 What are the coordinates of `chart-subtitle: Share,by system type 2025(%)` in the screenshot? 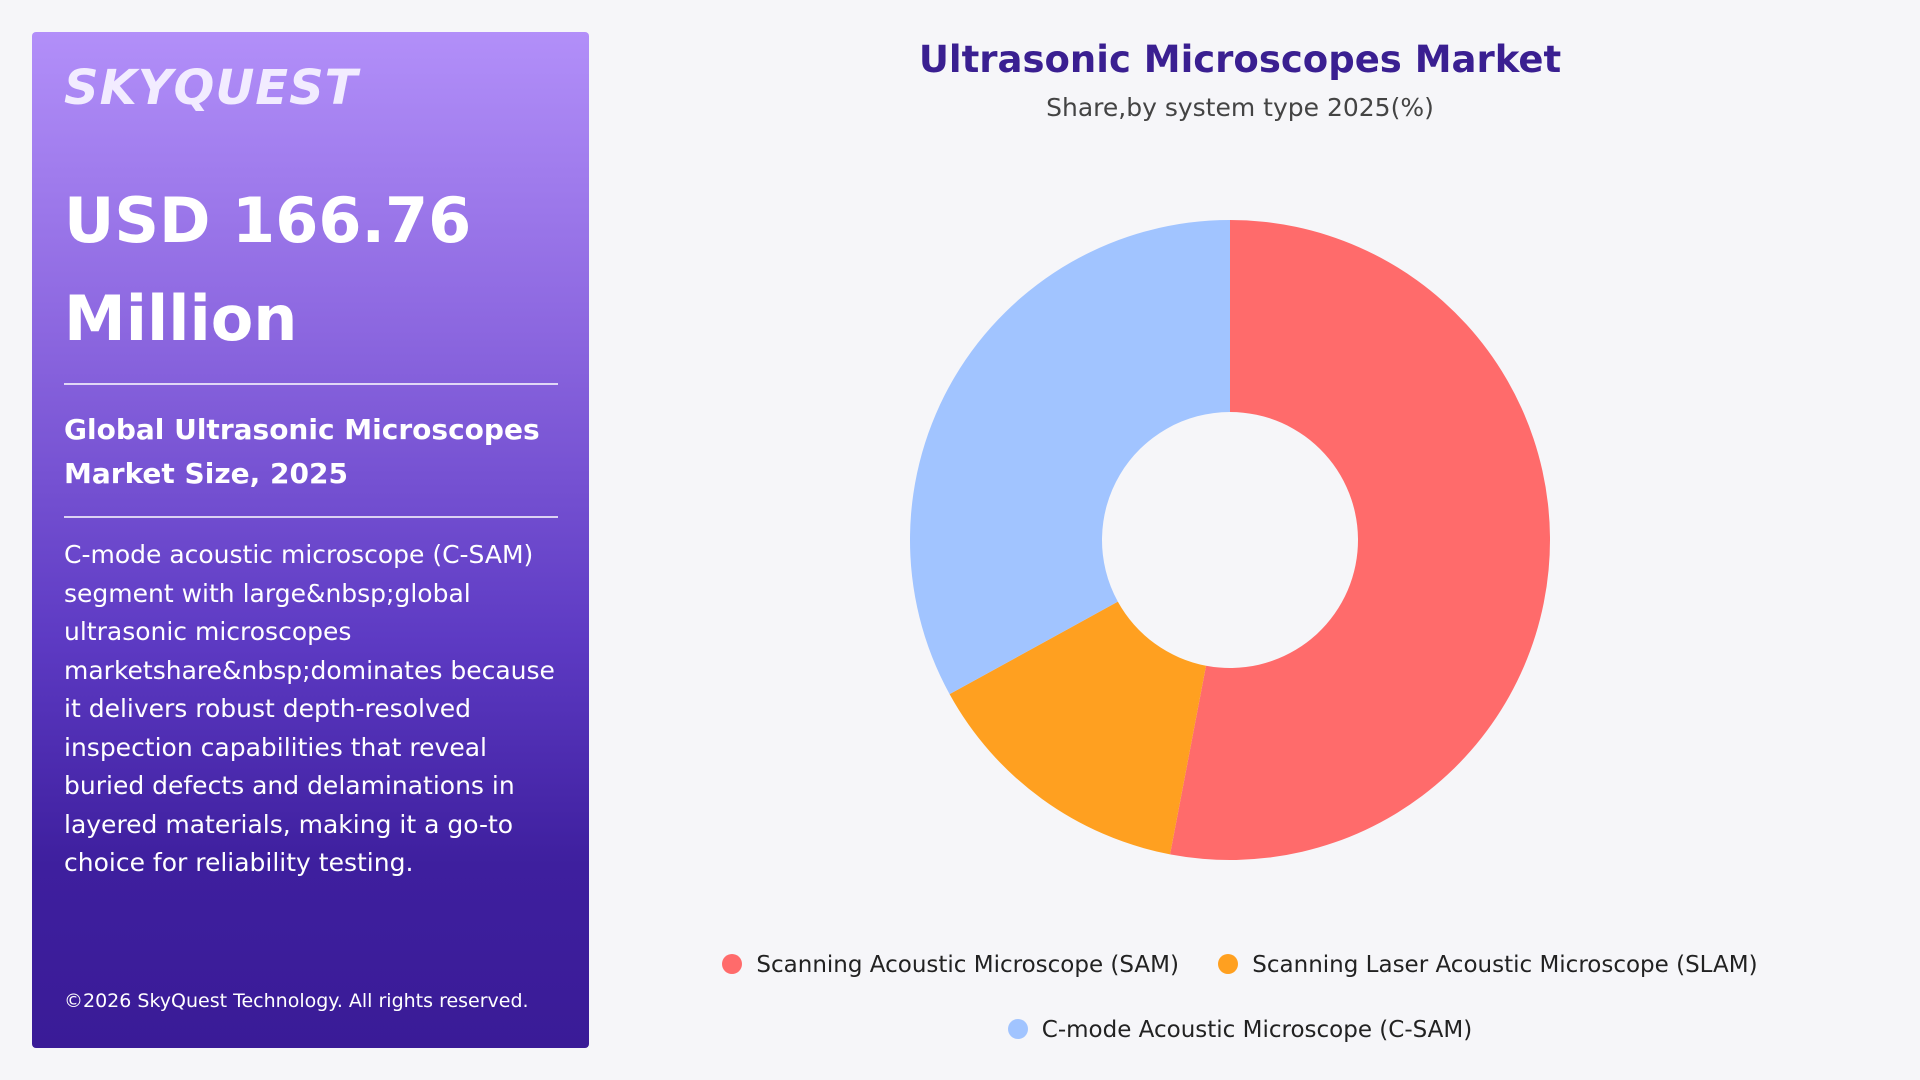 It's located at (1240, 107).